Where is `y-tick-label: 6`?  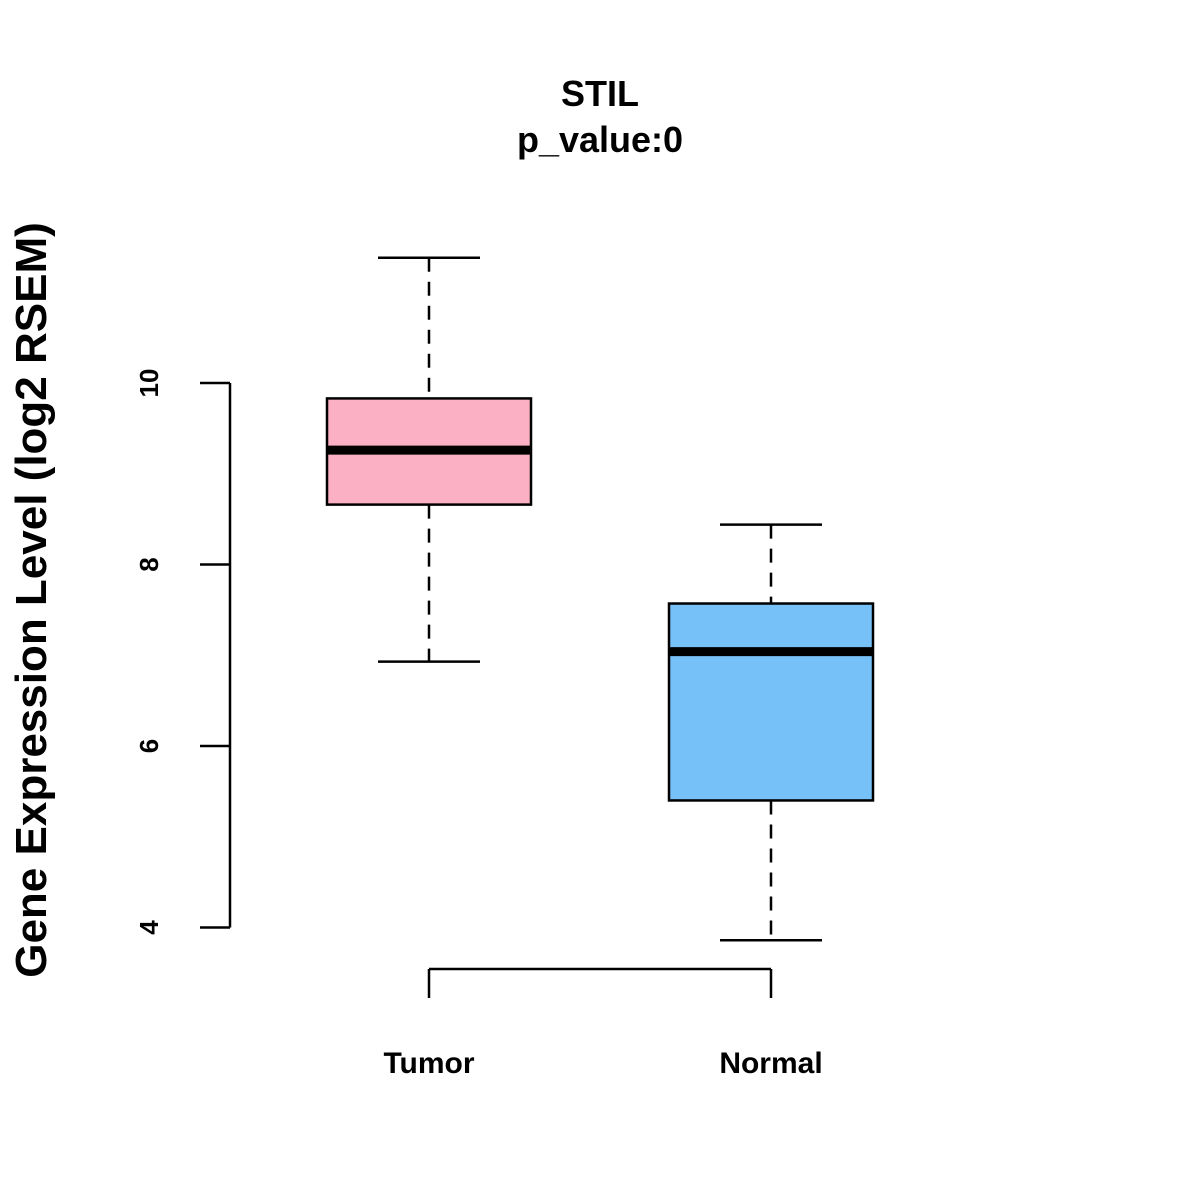
y-tick-label: 6 is located at coordinates (149, 746).